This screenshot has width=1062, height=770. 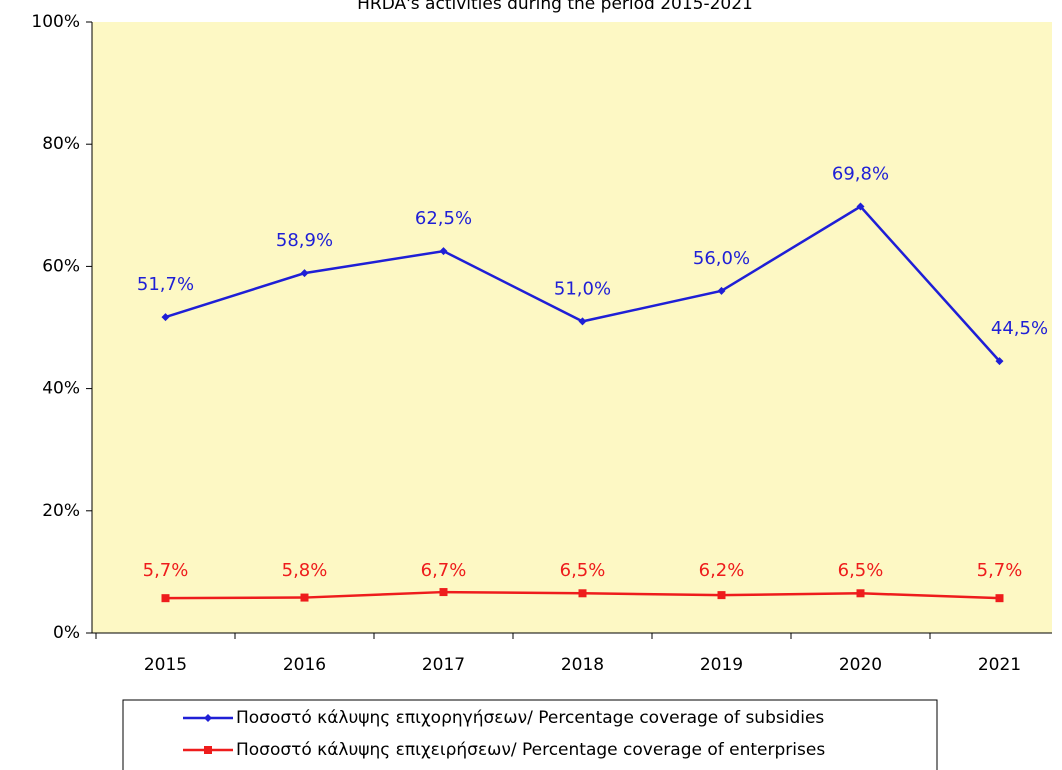 I want to click on x-tick-label: 2017, so click(x=443, y=665).